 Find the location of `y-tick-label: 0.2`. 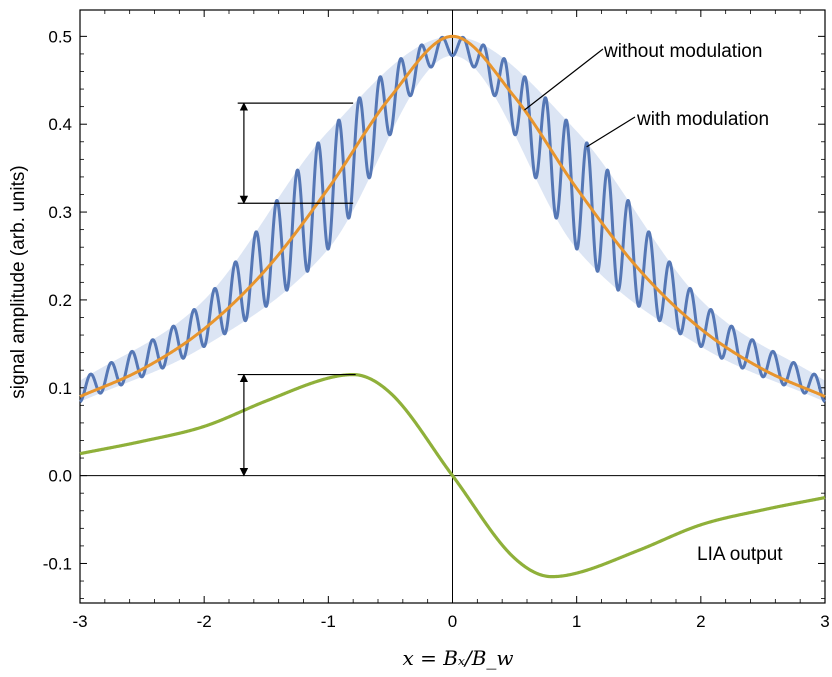

y-tick-label: 0.2 is located at coordinates (60, 300).